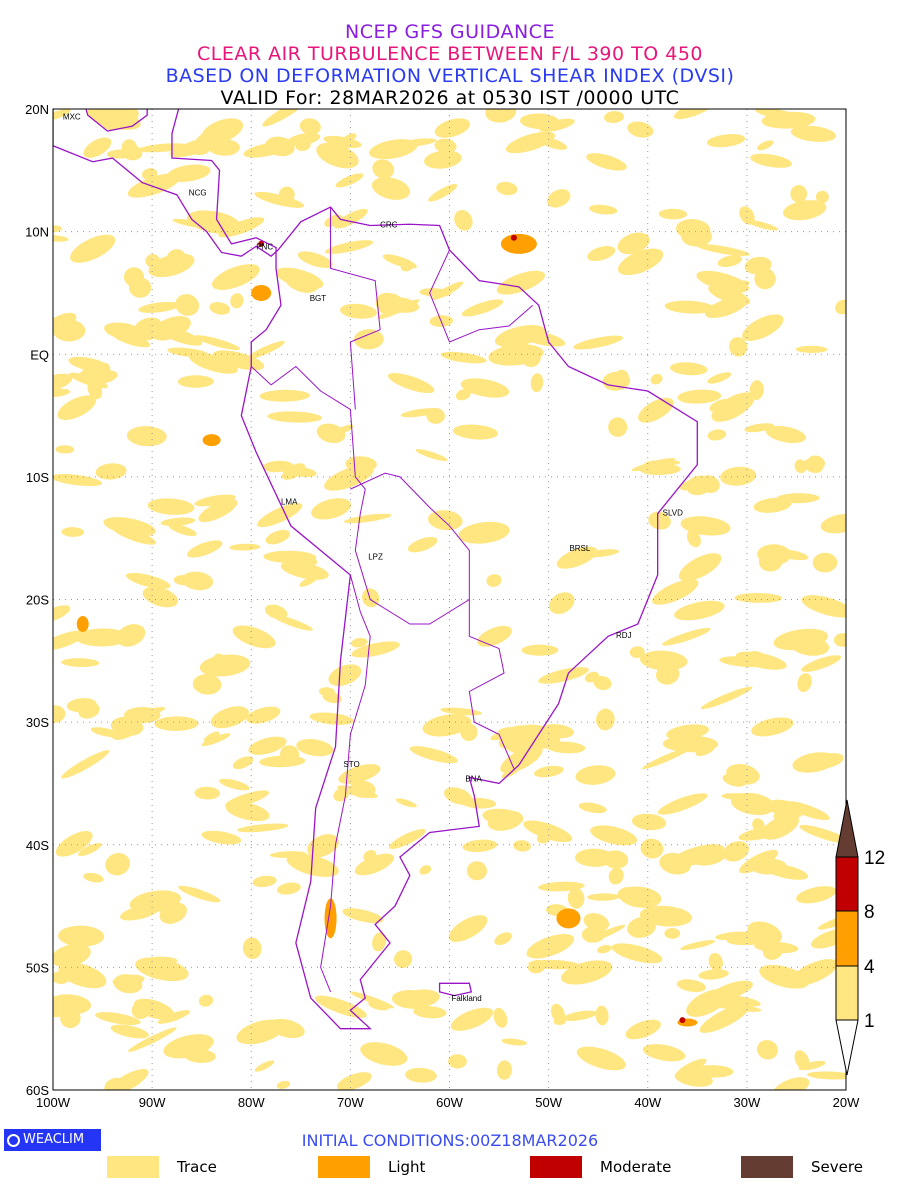 The width and height of the screenshot is (900, 1200). Describe the element at coordinates (450, 32) in the screenshot. I see `title-agency: NCEP GFS GUIDANCE` at that location.